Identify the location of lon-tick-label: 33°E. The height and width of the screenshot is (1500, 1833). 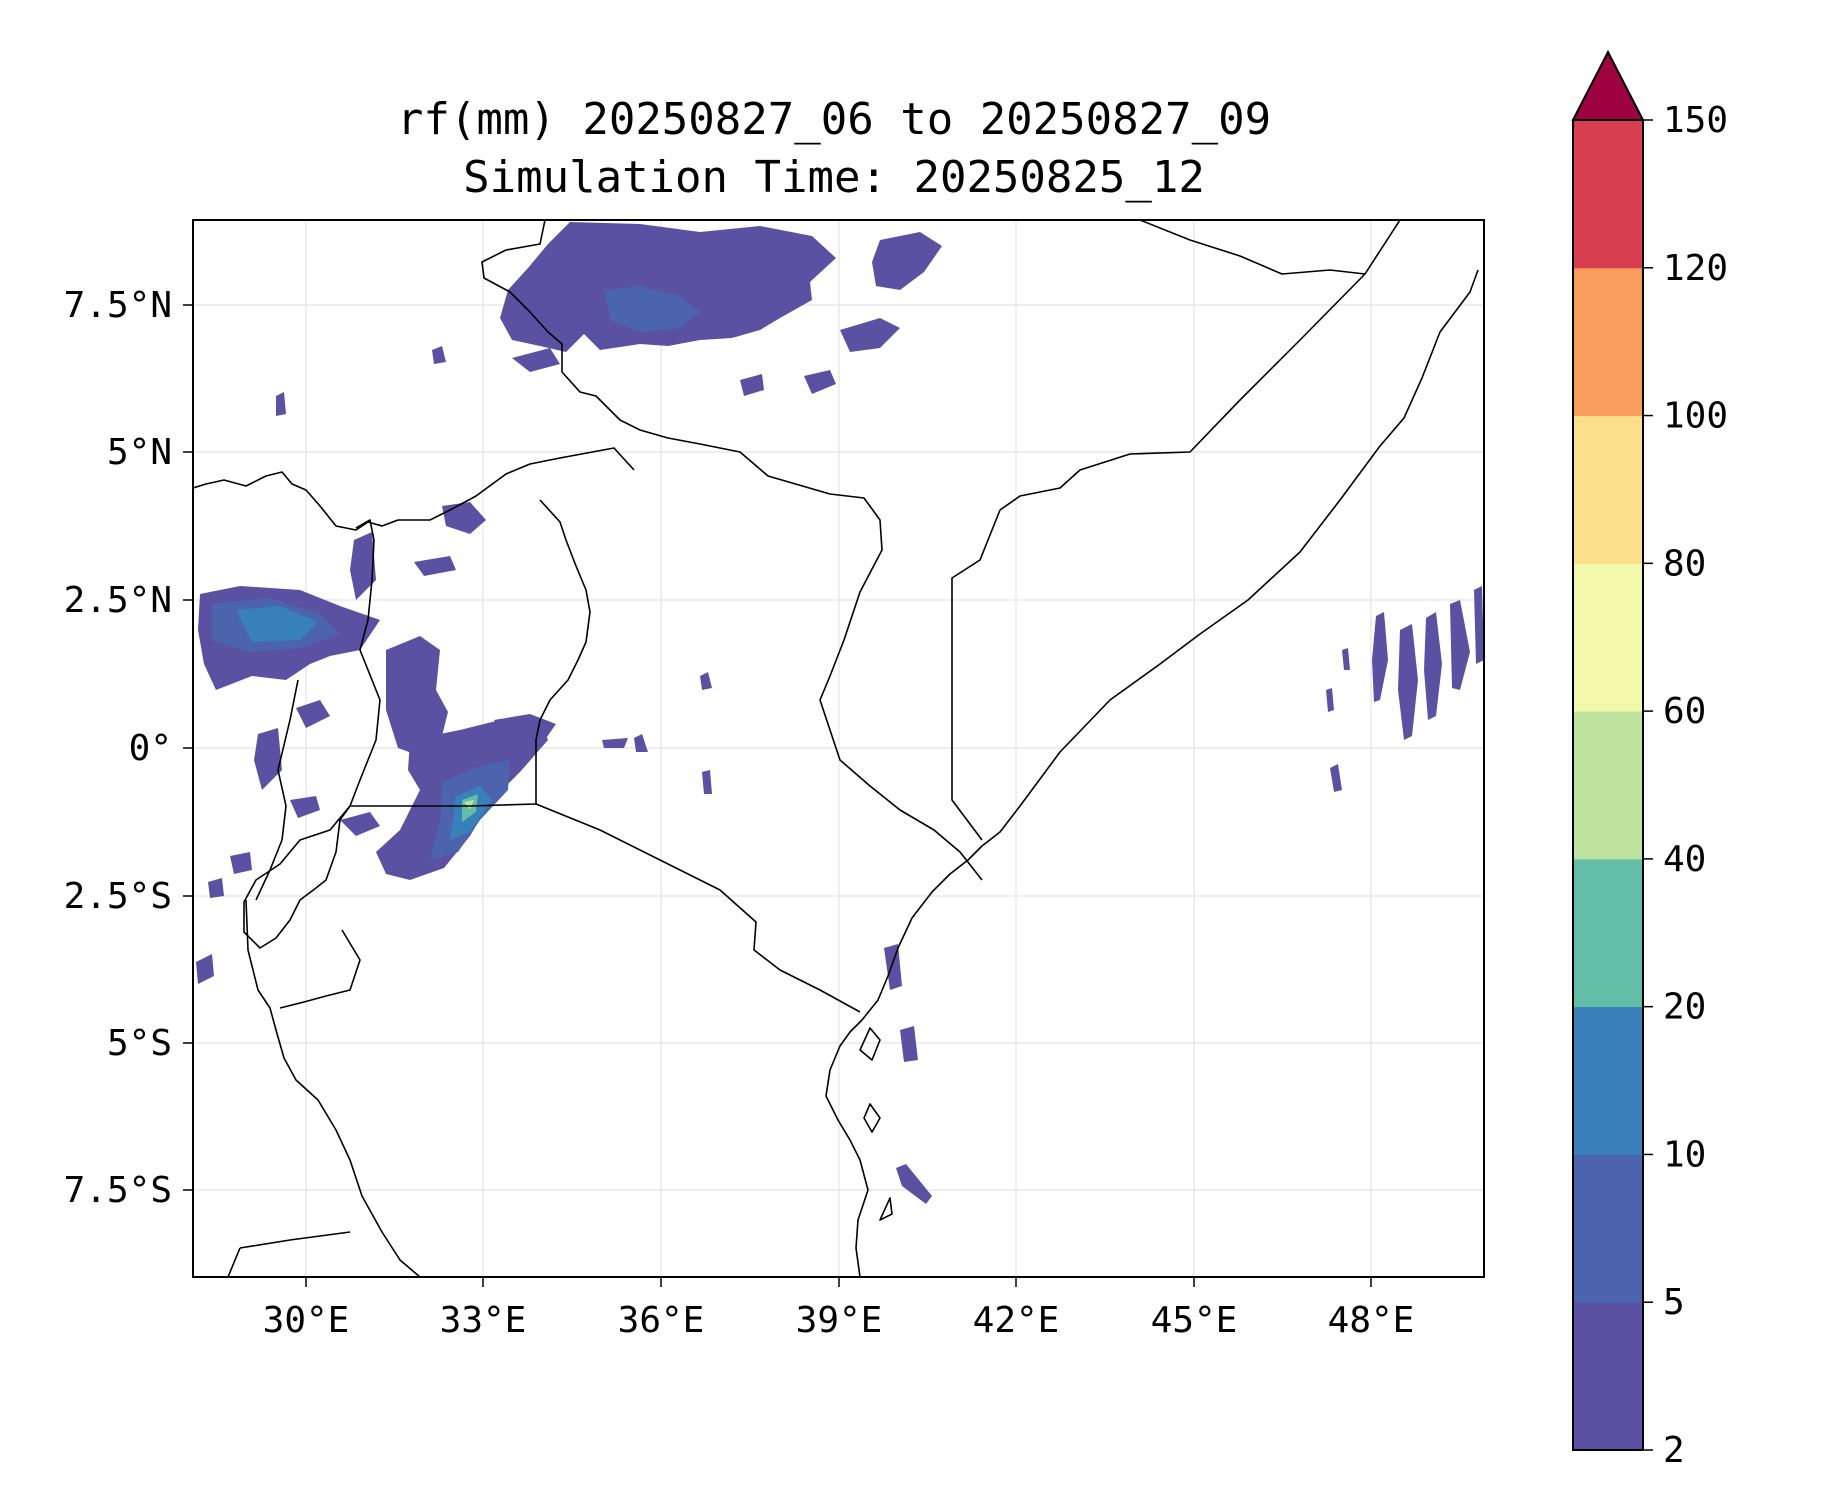
(483, 1320).